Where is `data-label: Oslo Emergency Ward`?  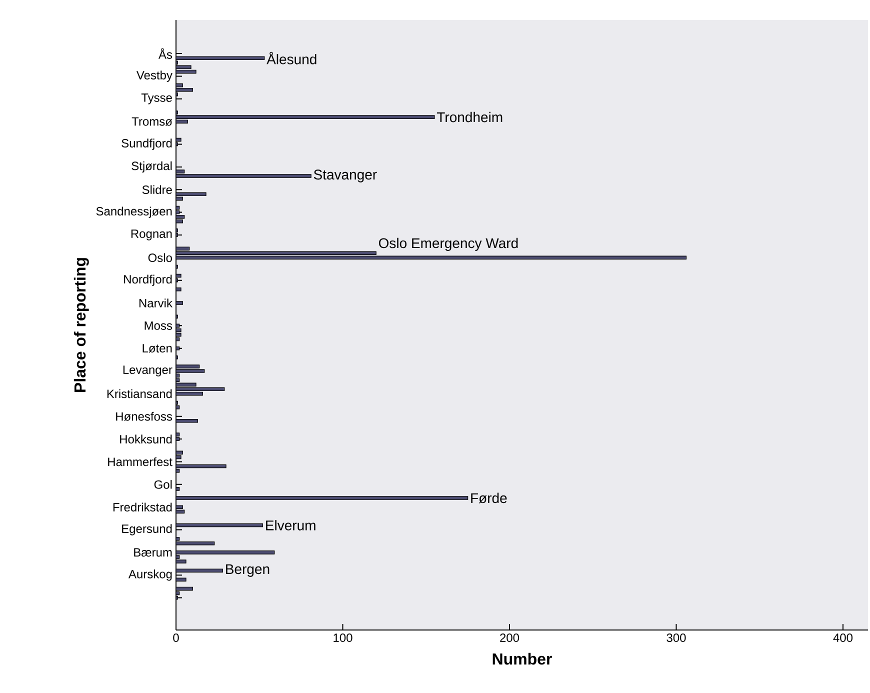 data-label: Oslo Emergency Ward is located at coordinates (448, 244).